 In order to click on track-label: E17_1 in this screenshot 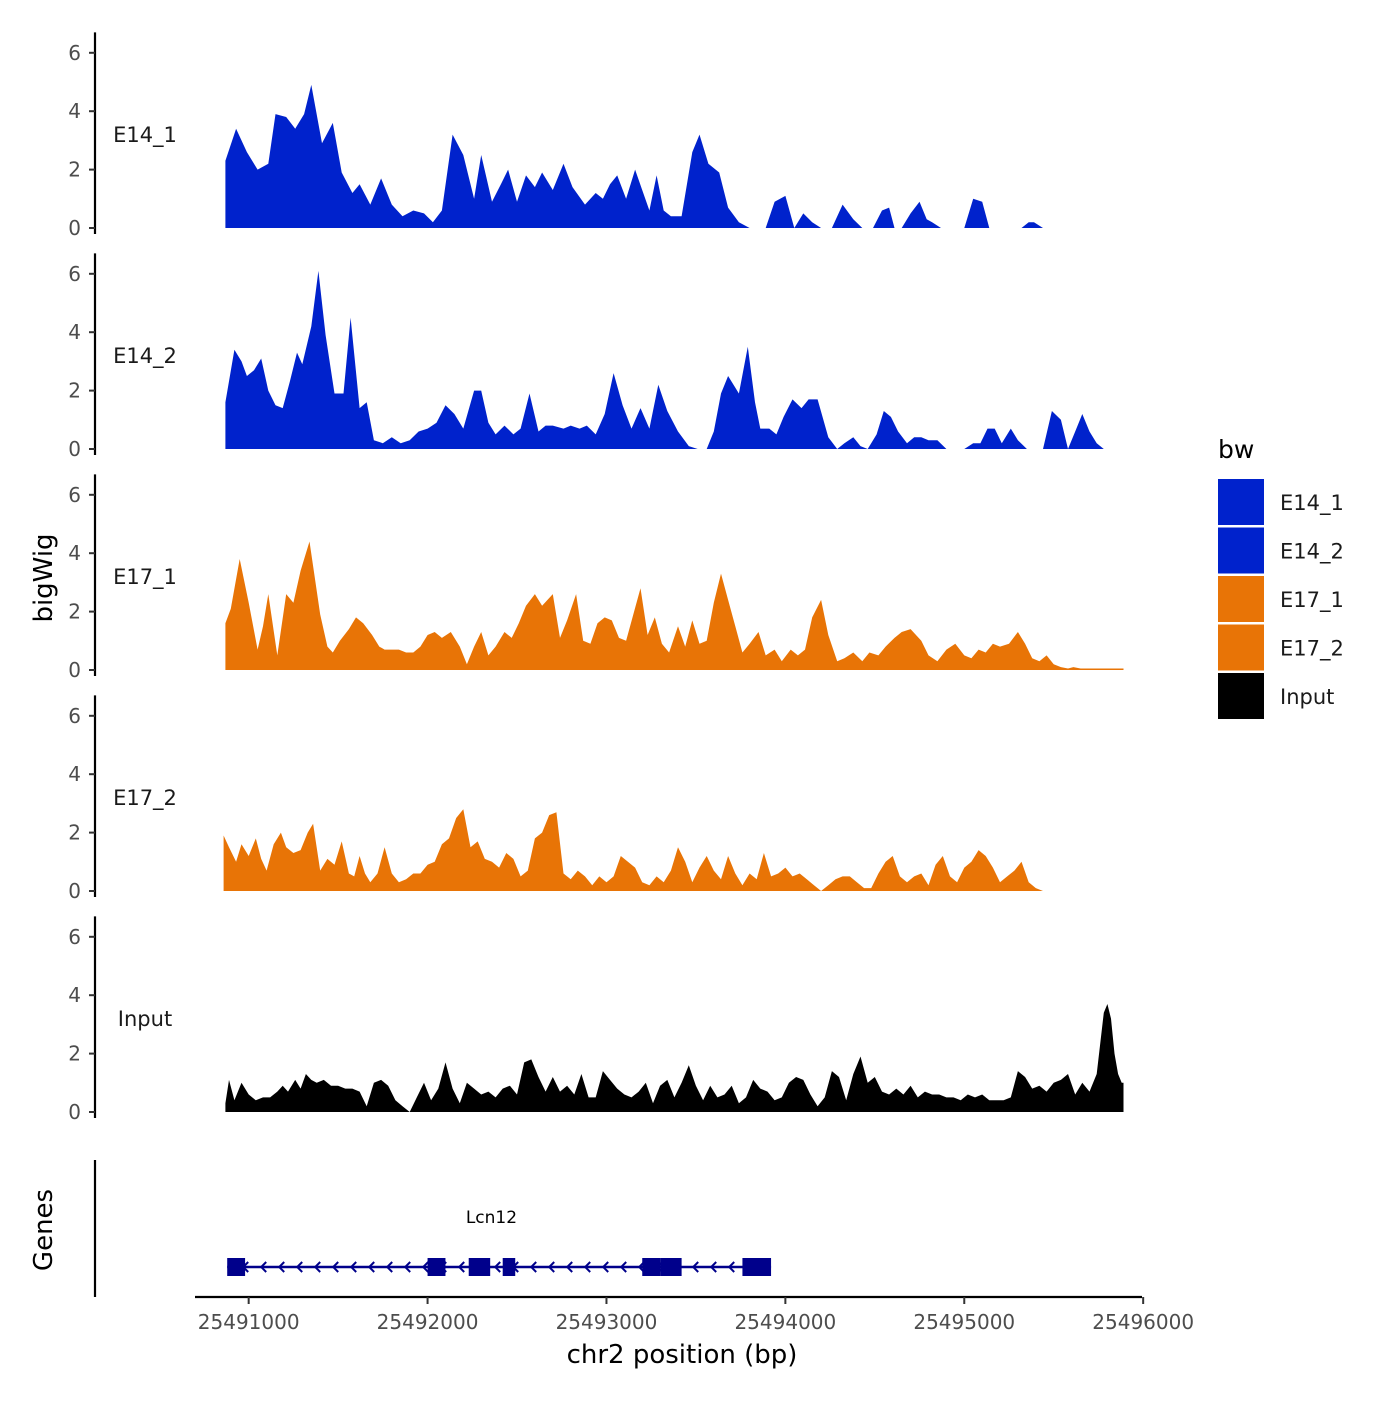, I will do `click(145, 577)`.